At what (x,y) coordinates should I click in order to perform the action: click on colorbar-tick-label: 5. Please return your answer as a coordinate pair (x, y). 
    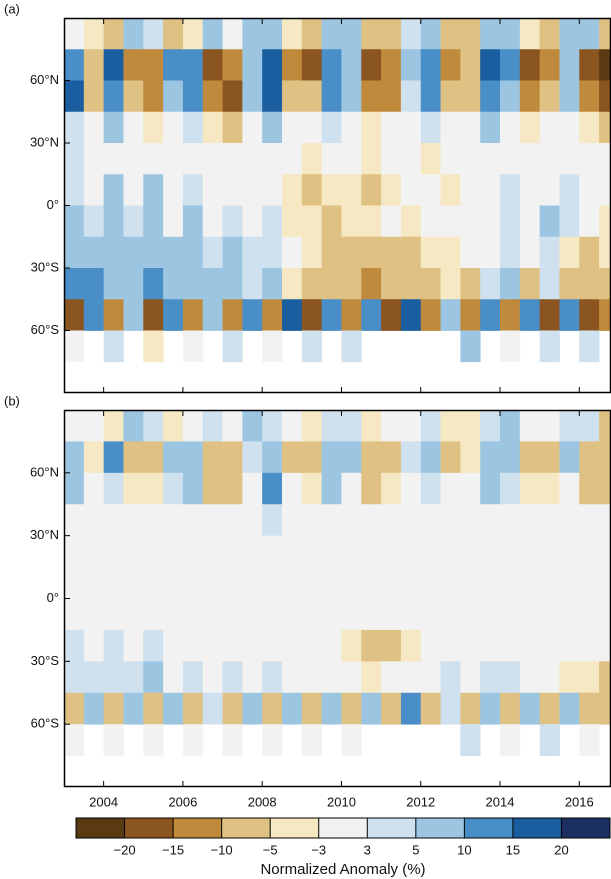
    Looking at the image, I should click on (415, 849).